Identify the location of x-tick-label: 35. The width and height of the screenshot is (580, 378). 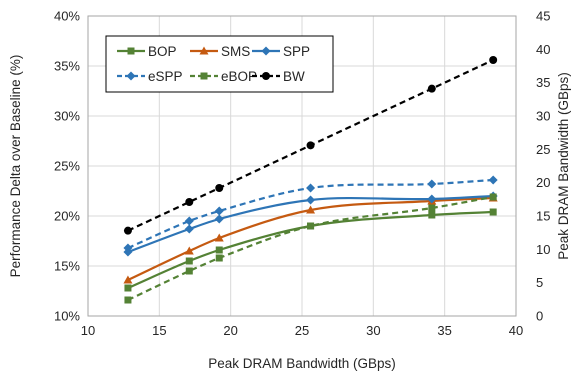
(444, 330).